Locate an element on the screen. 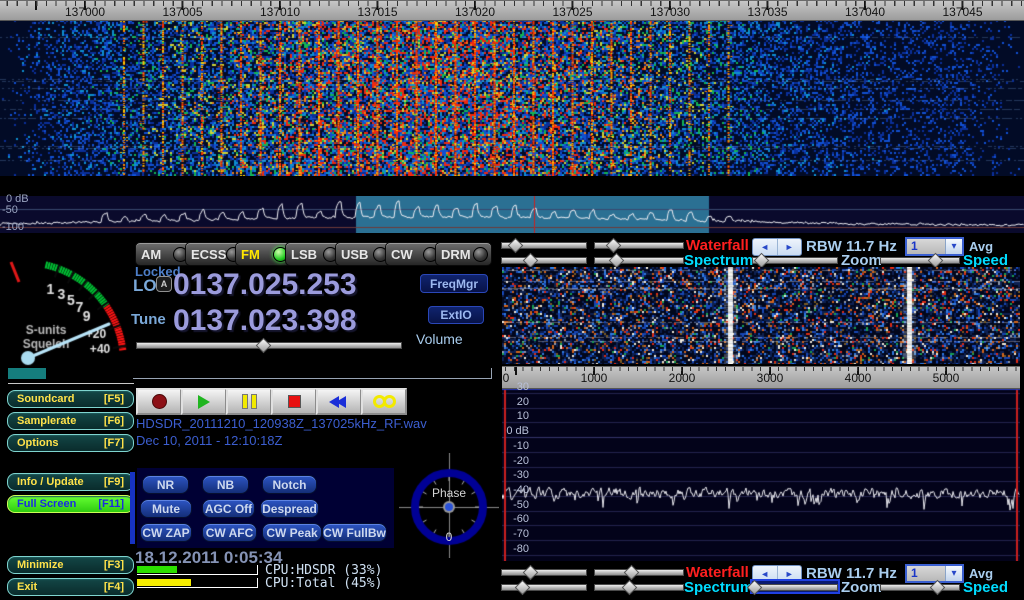 The height and width of the screenshot is (600, 1024). mode-button-ecss: ECSS is located at coordinates (213, 254).